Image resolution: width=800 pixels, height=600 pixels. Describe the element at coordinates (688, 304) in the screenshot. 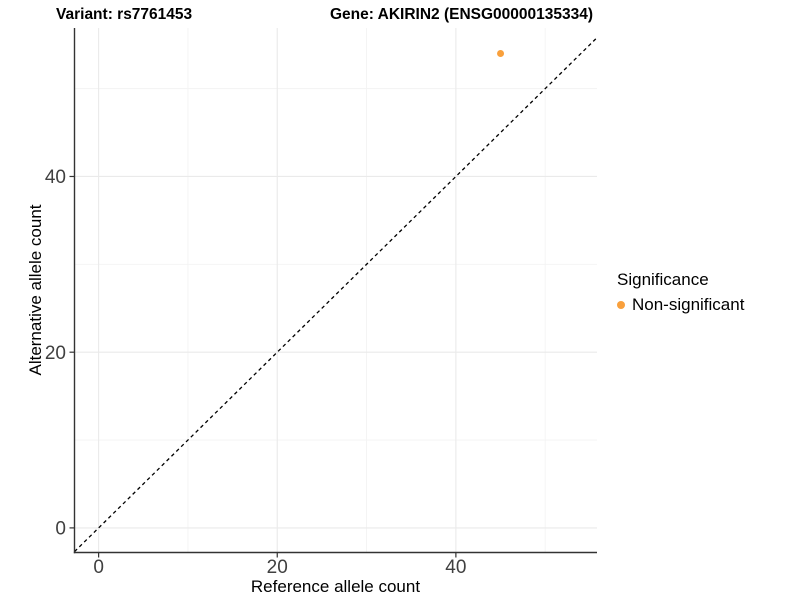

I see `legend-item-label: Non-significant` at that location.